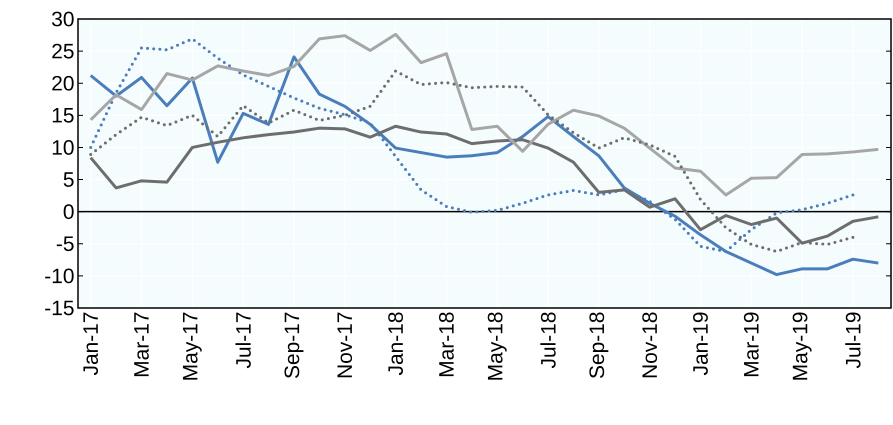 This screenshot has height=425, width=893. I want to click on y-tick-label: 30, so click(63, 19).